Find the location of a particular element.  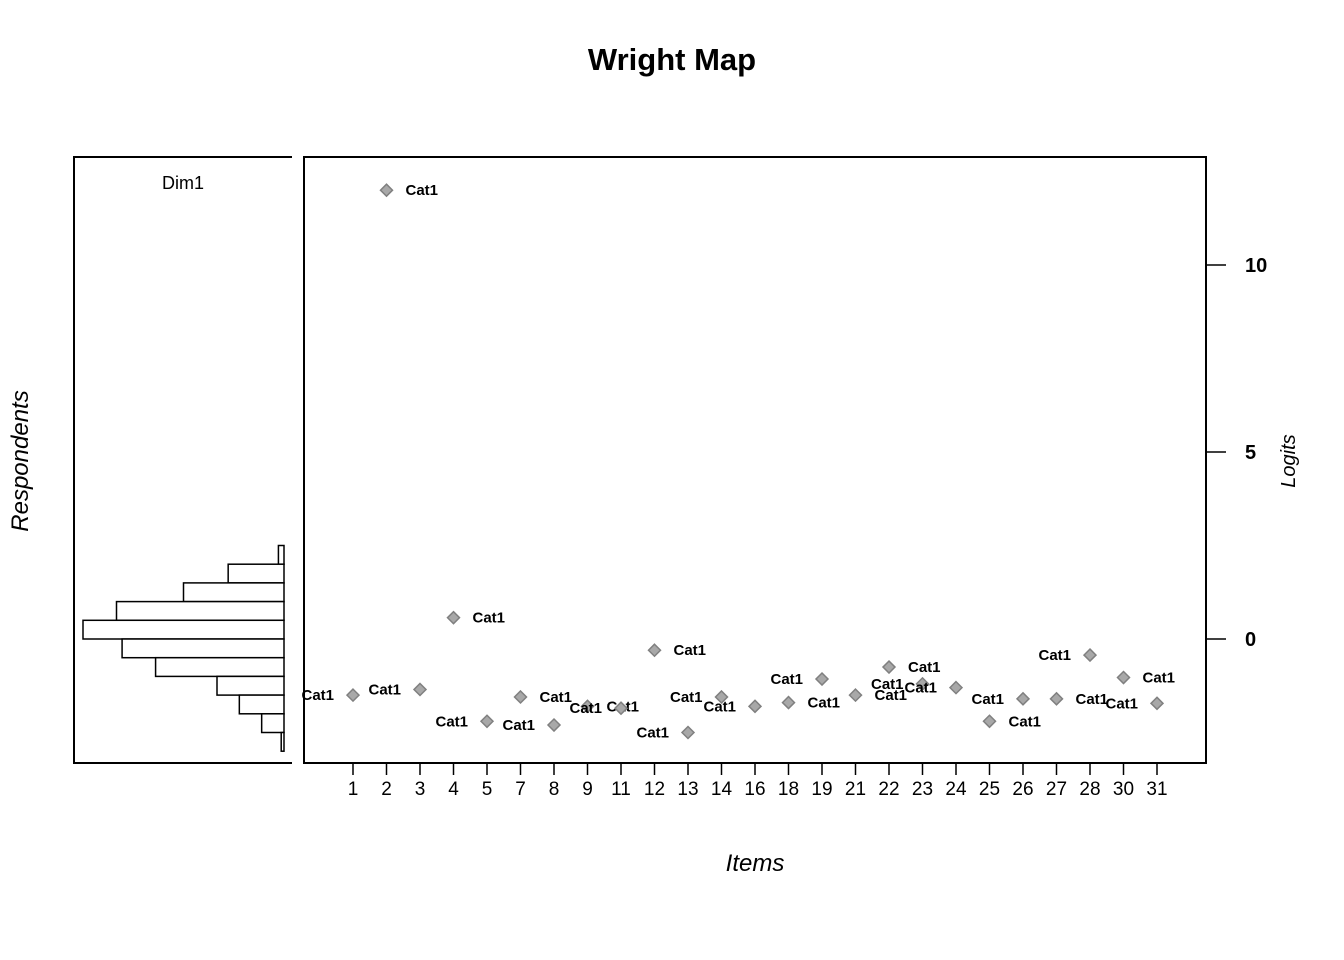

respondent-histogram is located at coordinates (183, 648).